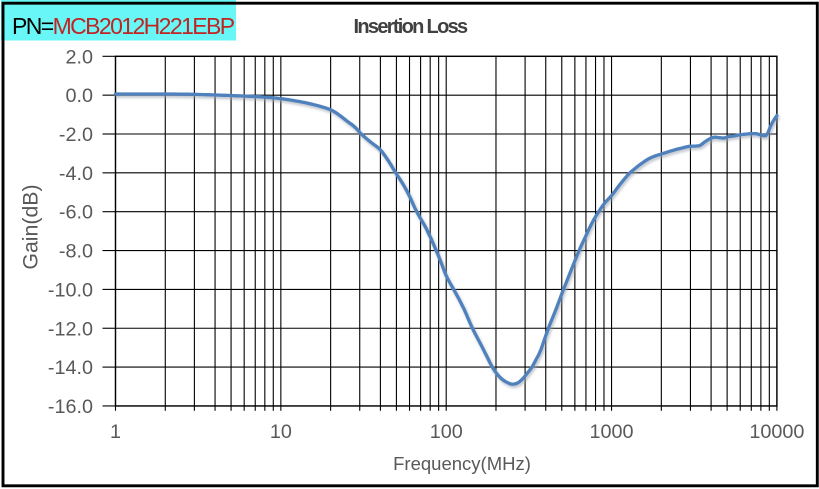 This screenshot has width=819, height=489. I want to click on svg-text: 2.0, so click(80, 57).